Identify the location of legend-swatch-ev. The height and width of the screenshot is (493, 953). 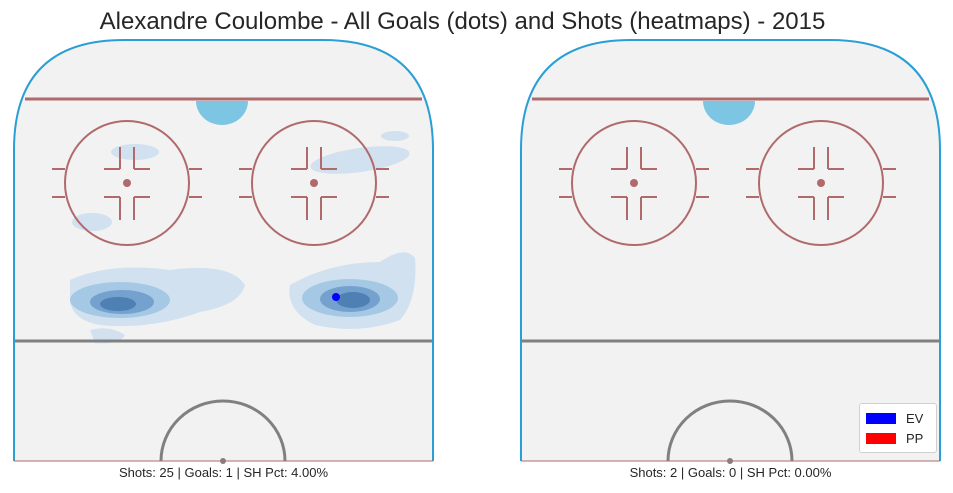
(881, 418).